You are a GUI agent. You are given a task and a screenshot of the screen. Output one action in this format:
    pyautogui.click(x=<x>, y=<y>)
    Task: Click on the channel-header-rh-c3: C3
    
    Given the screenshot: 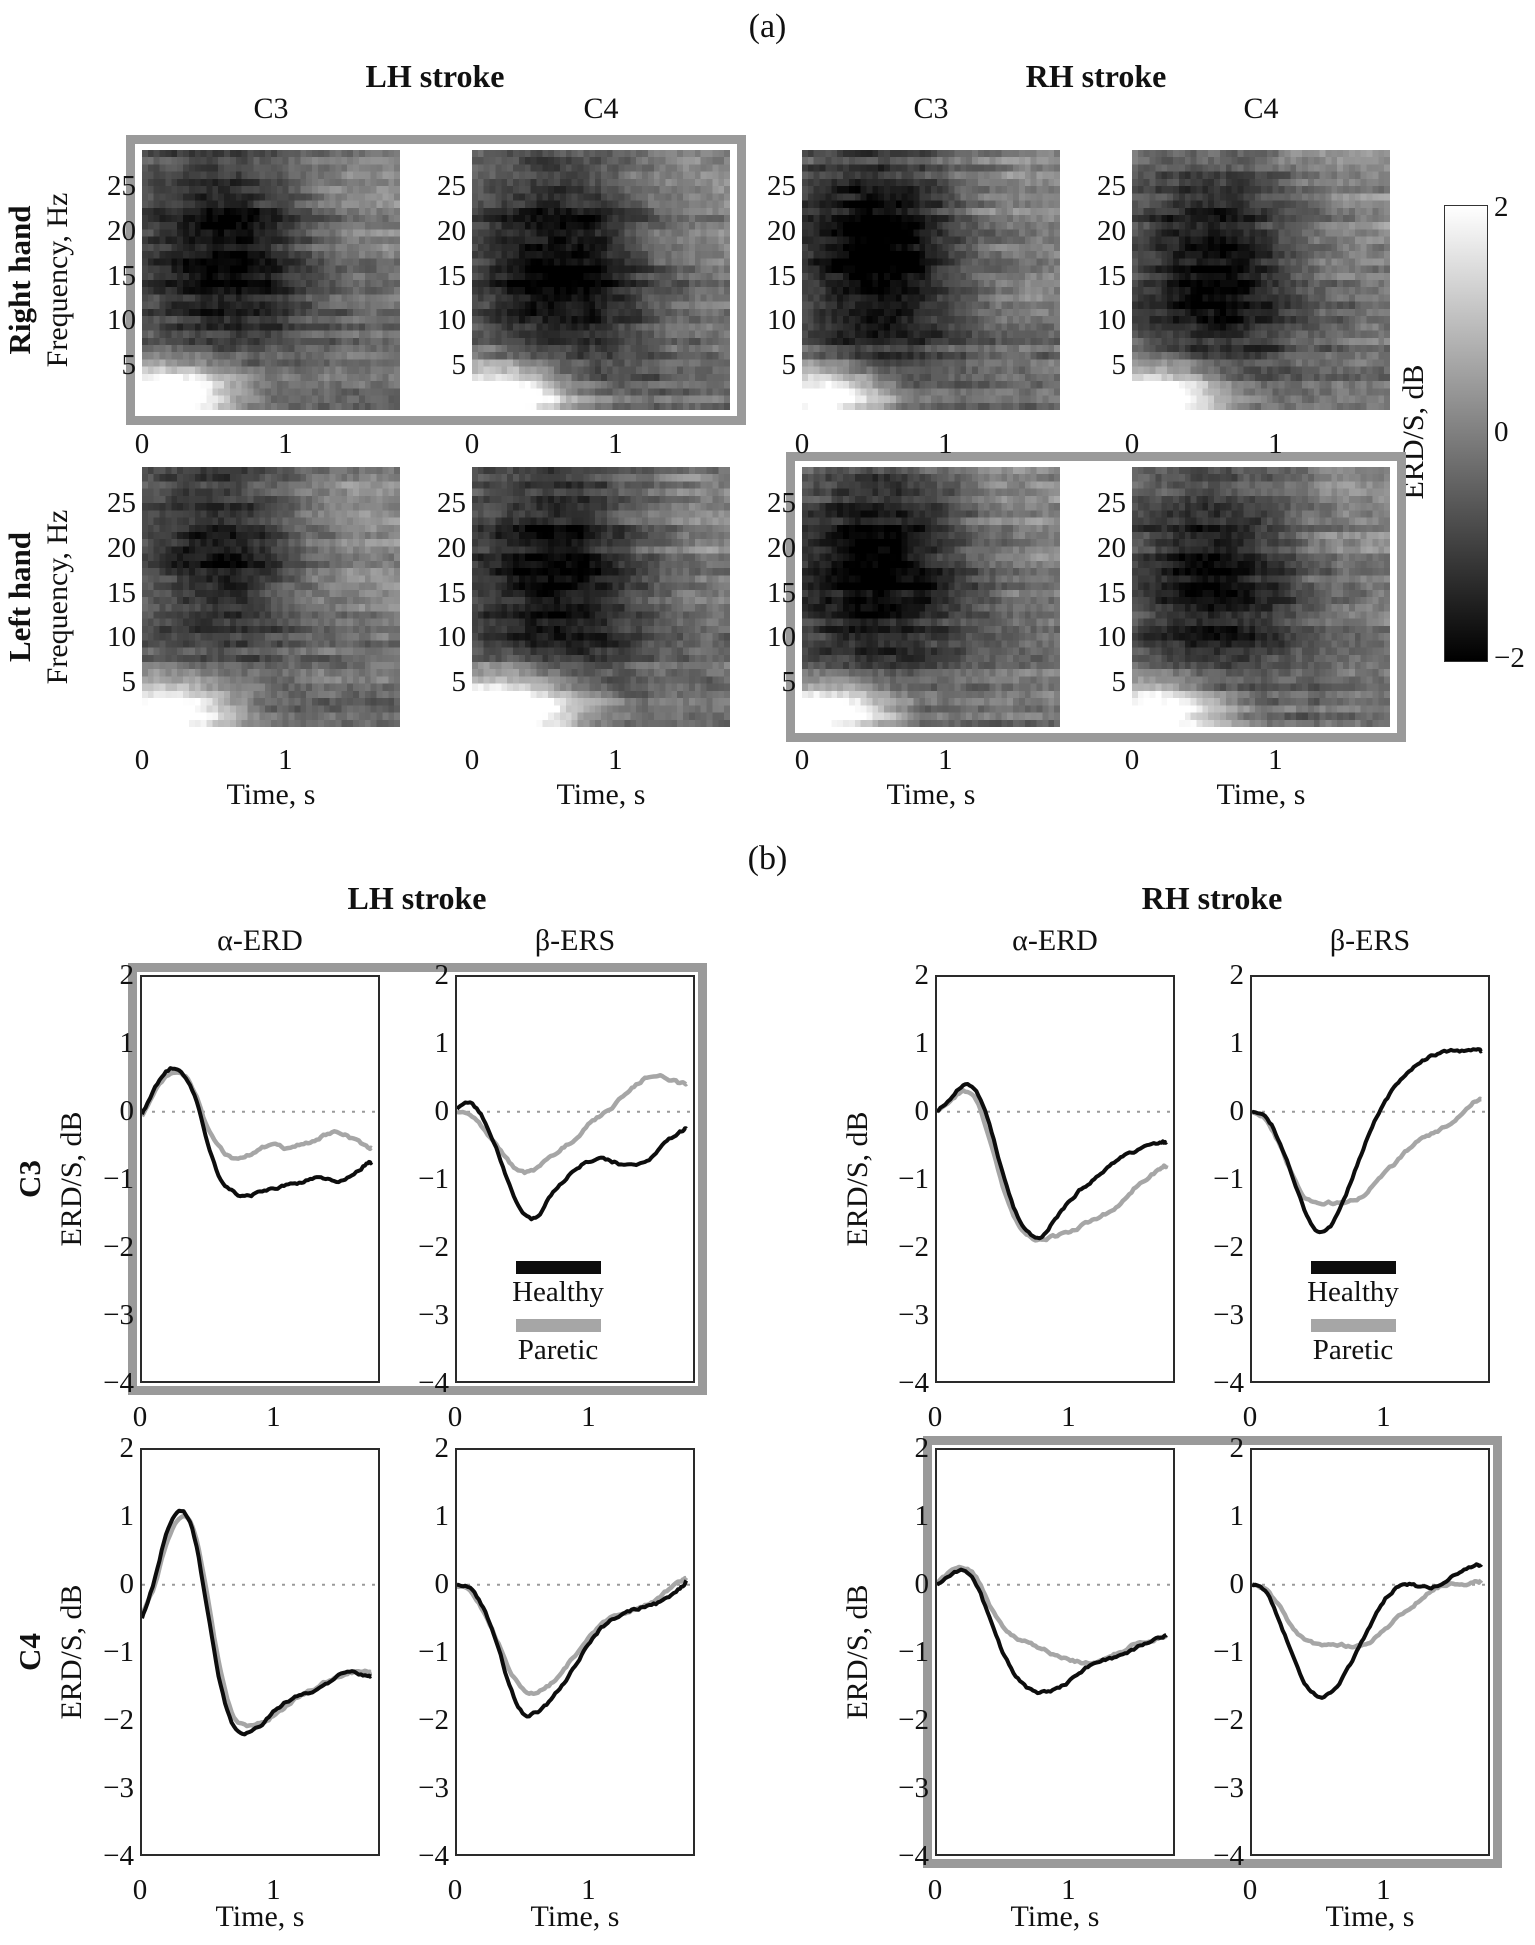 What is the action you would take?
    pyautogui.click(x=931, y=108)
    